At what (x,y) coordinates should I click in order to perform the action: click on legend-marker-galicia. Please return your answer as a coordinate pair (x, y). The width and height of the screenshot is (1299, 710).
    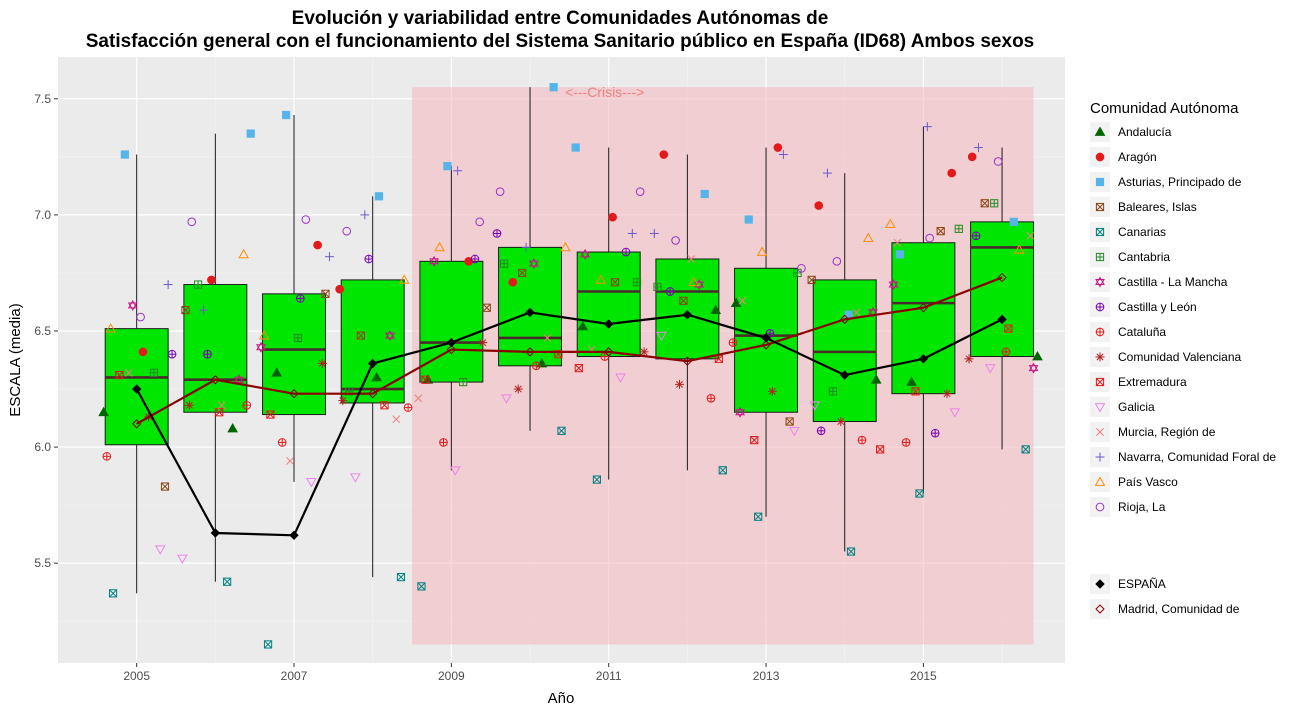
    Looking at the image, I should click on (1100, 408).